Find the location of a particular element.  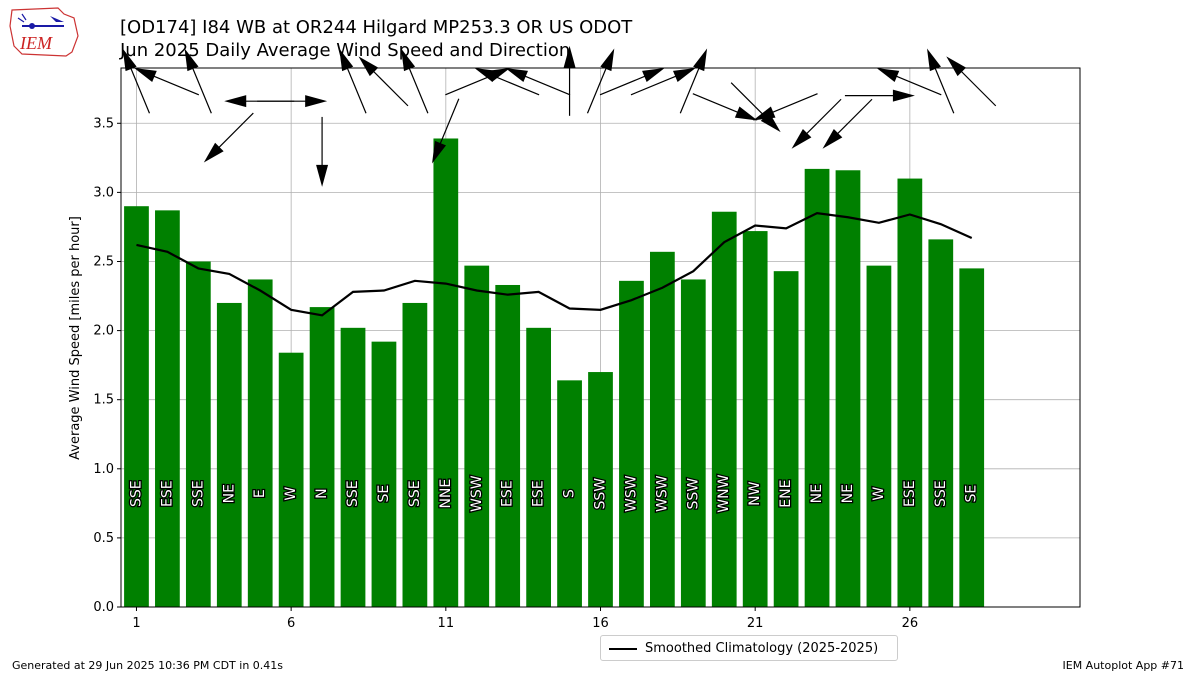

legend: Smoothed Climatology (2025-2025) is located at coordinates (749, 648).